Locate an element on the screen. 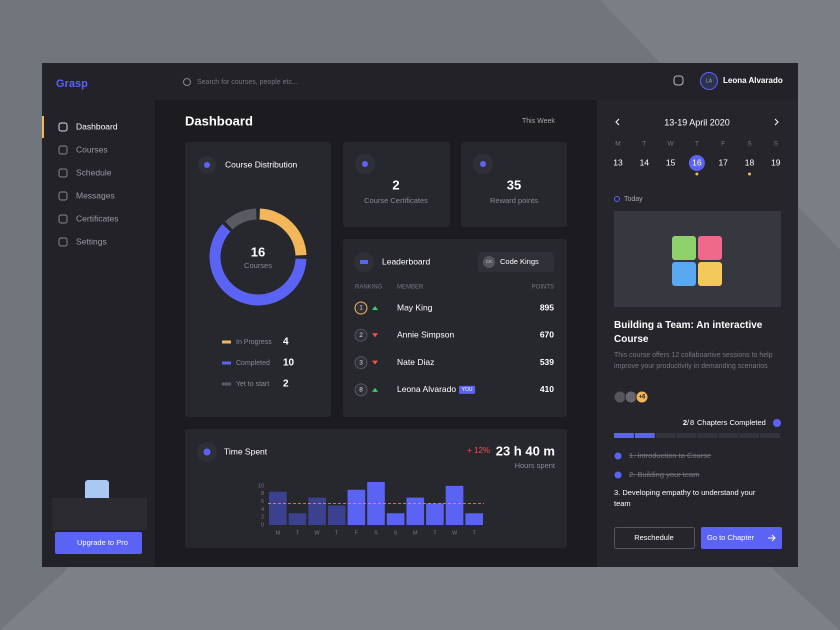 This screenshot has height=630, width=840. day: 17 is located at coordinates (723, 162).